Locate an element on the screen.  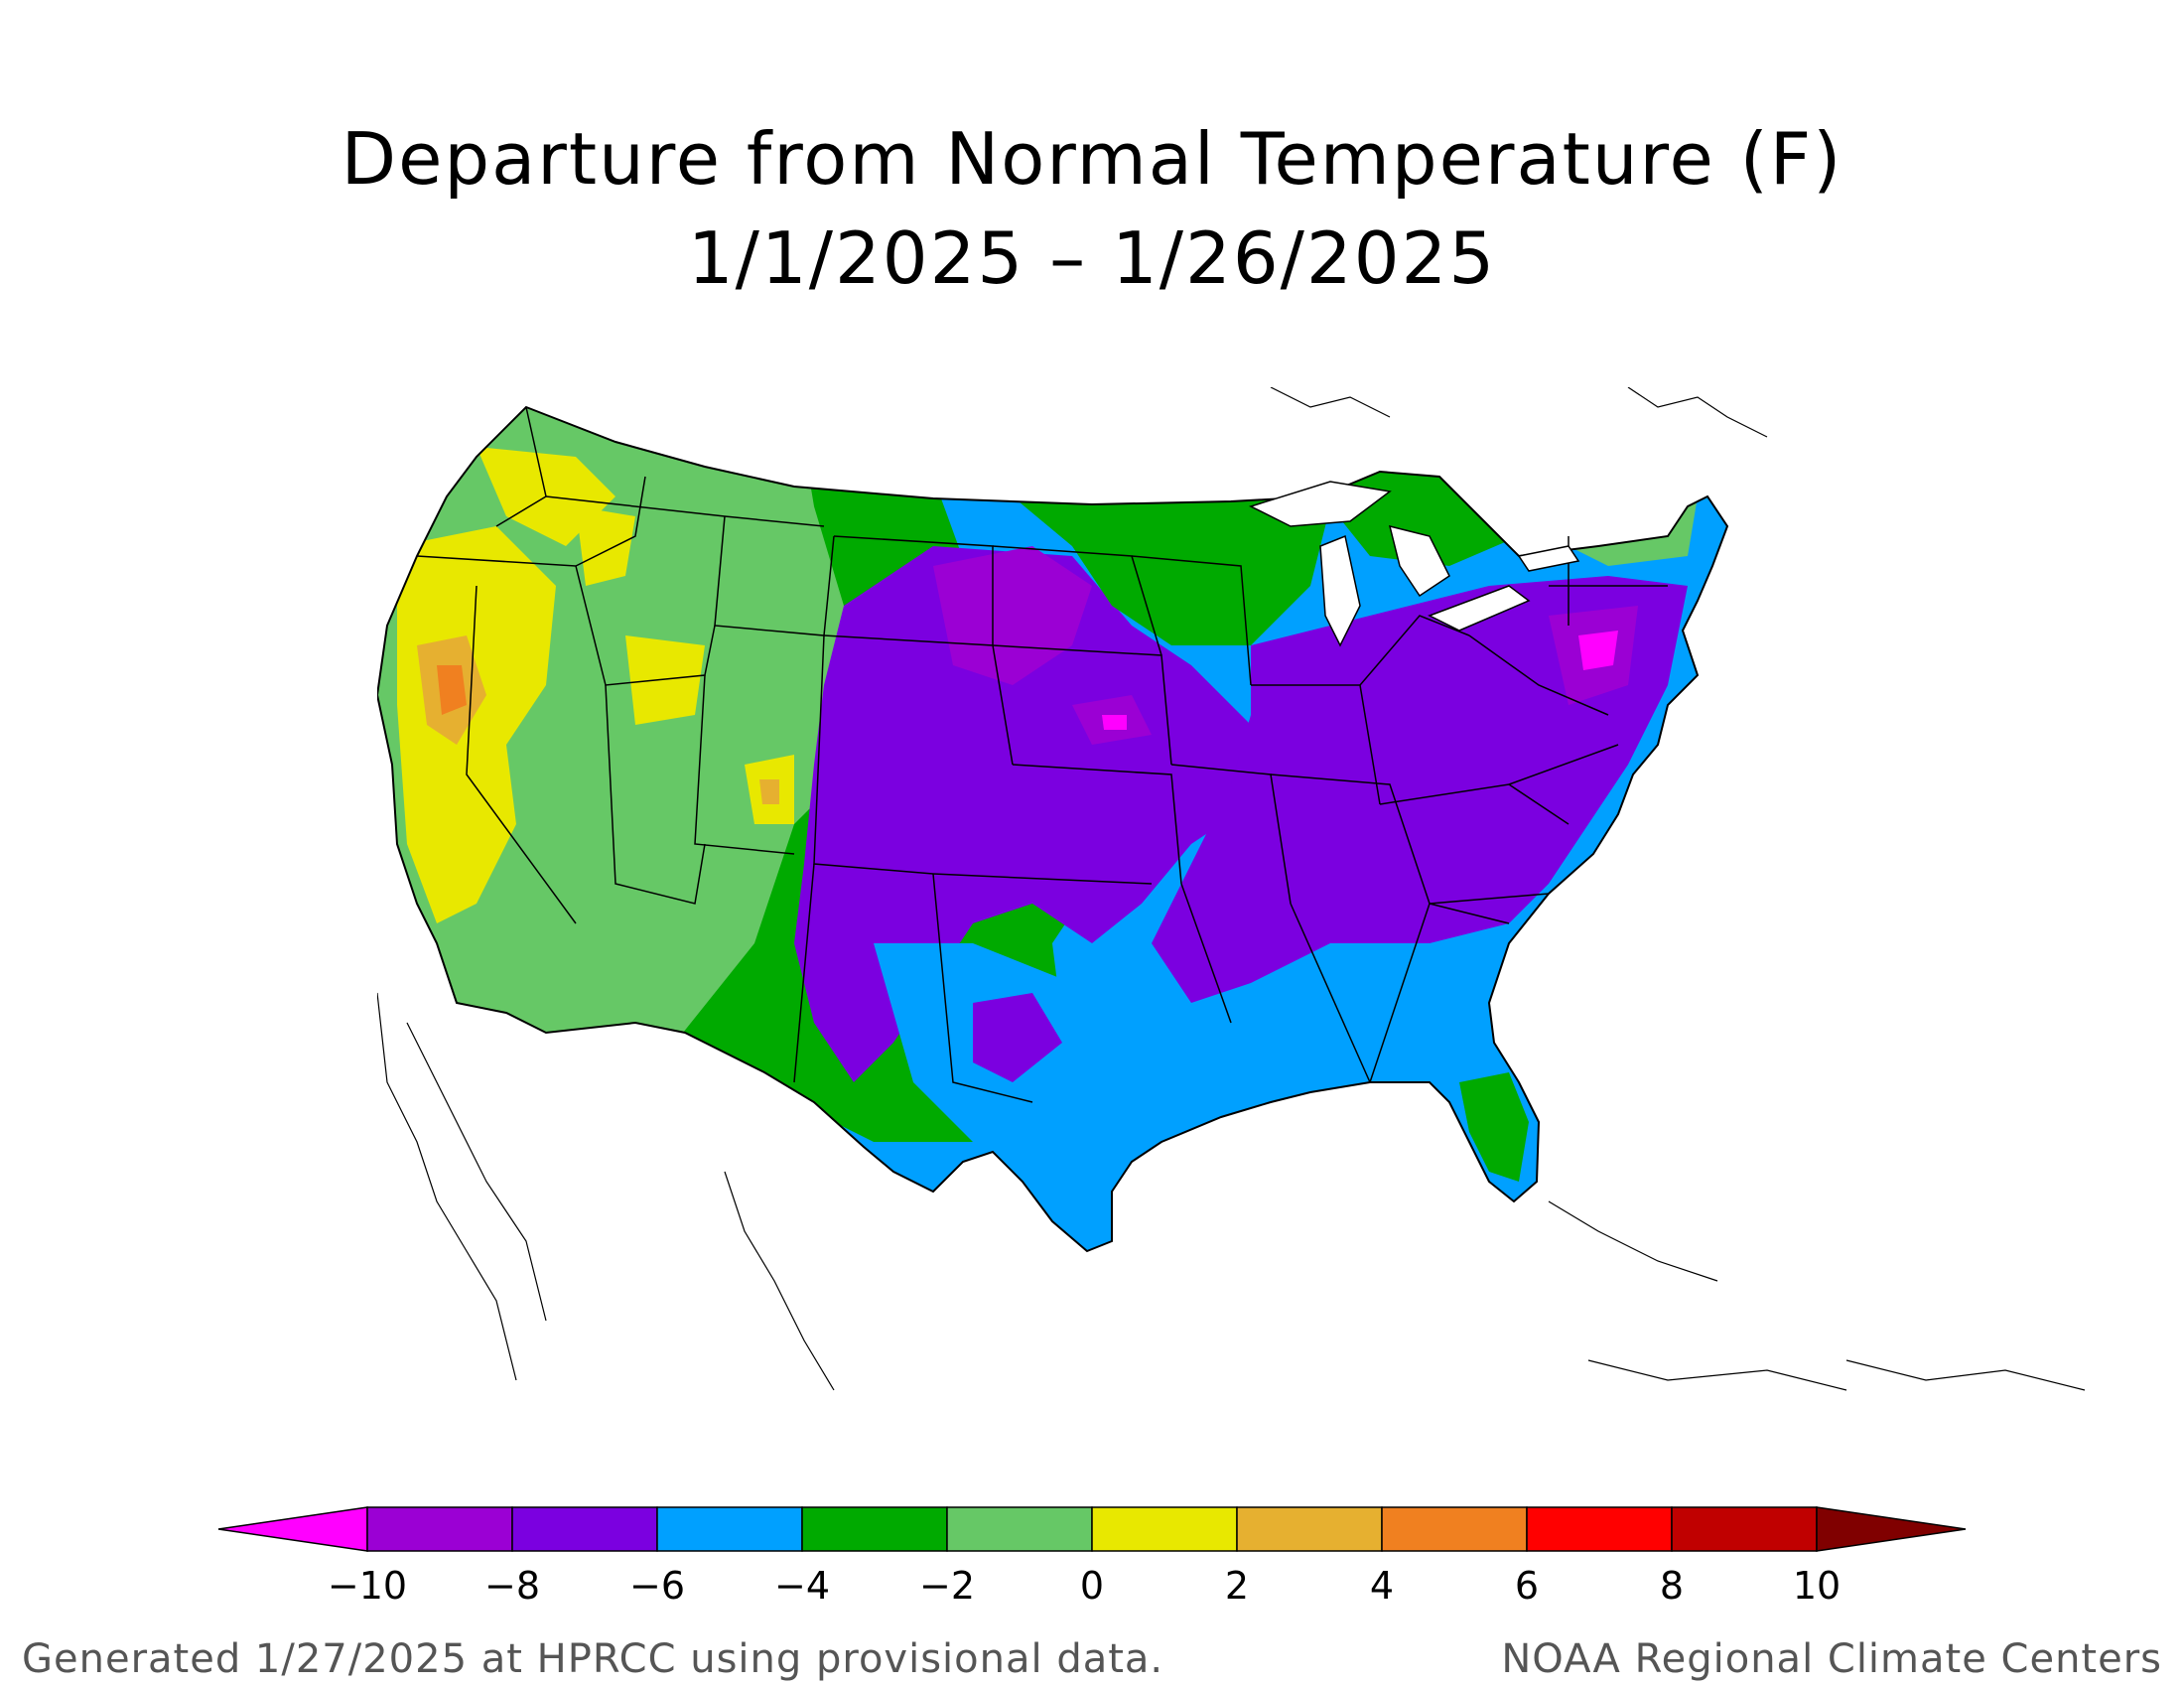
temperature-colorbar: −10 −8 −6 −4 −2 0 2 4 6 8 10 is located at coordinates (1092, 1557).